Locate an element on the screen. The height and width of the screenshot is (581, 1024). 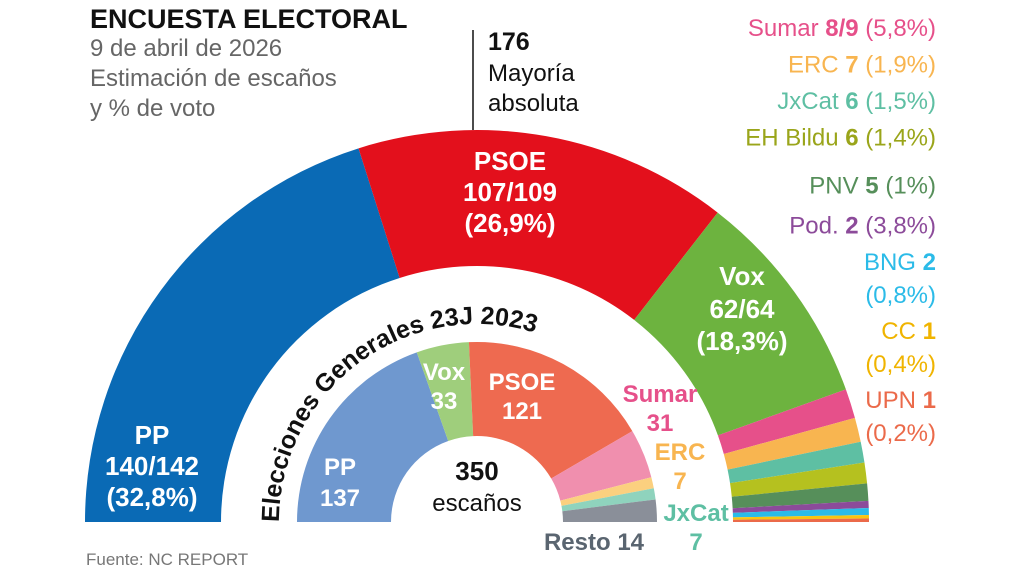
legend-item: CC 1 is located at coordinates (908, 331).